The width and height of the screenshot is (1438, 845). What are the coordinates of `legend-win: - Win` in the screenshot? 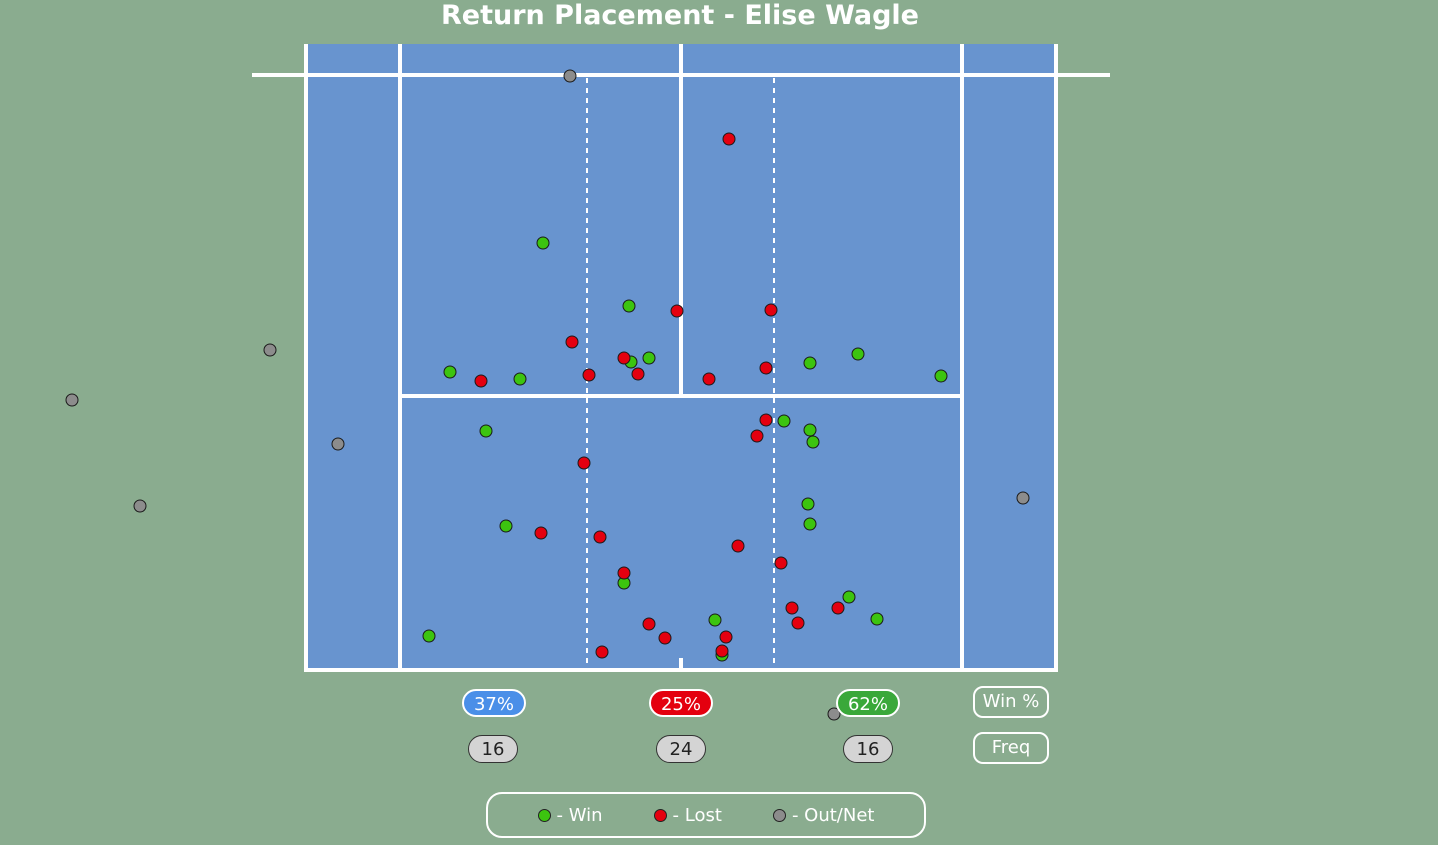 It's located at (570, 815).